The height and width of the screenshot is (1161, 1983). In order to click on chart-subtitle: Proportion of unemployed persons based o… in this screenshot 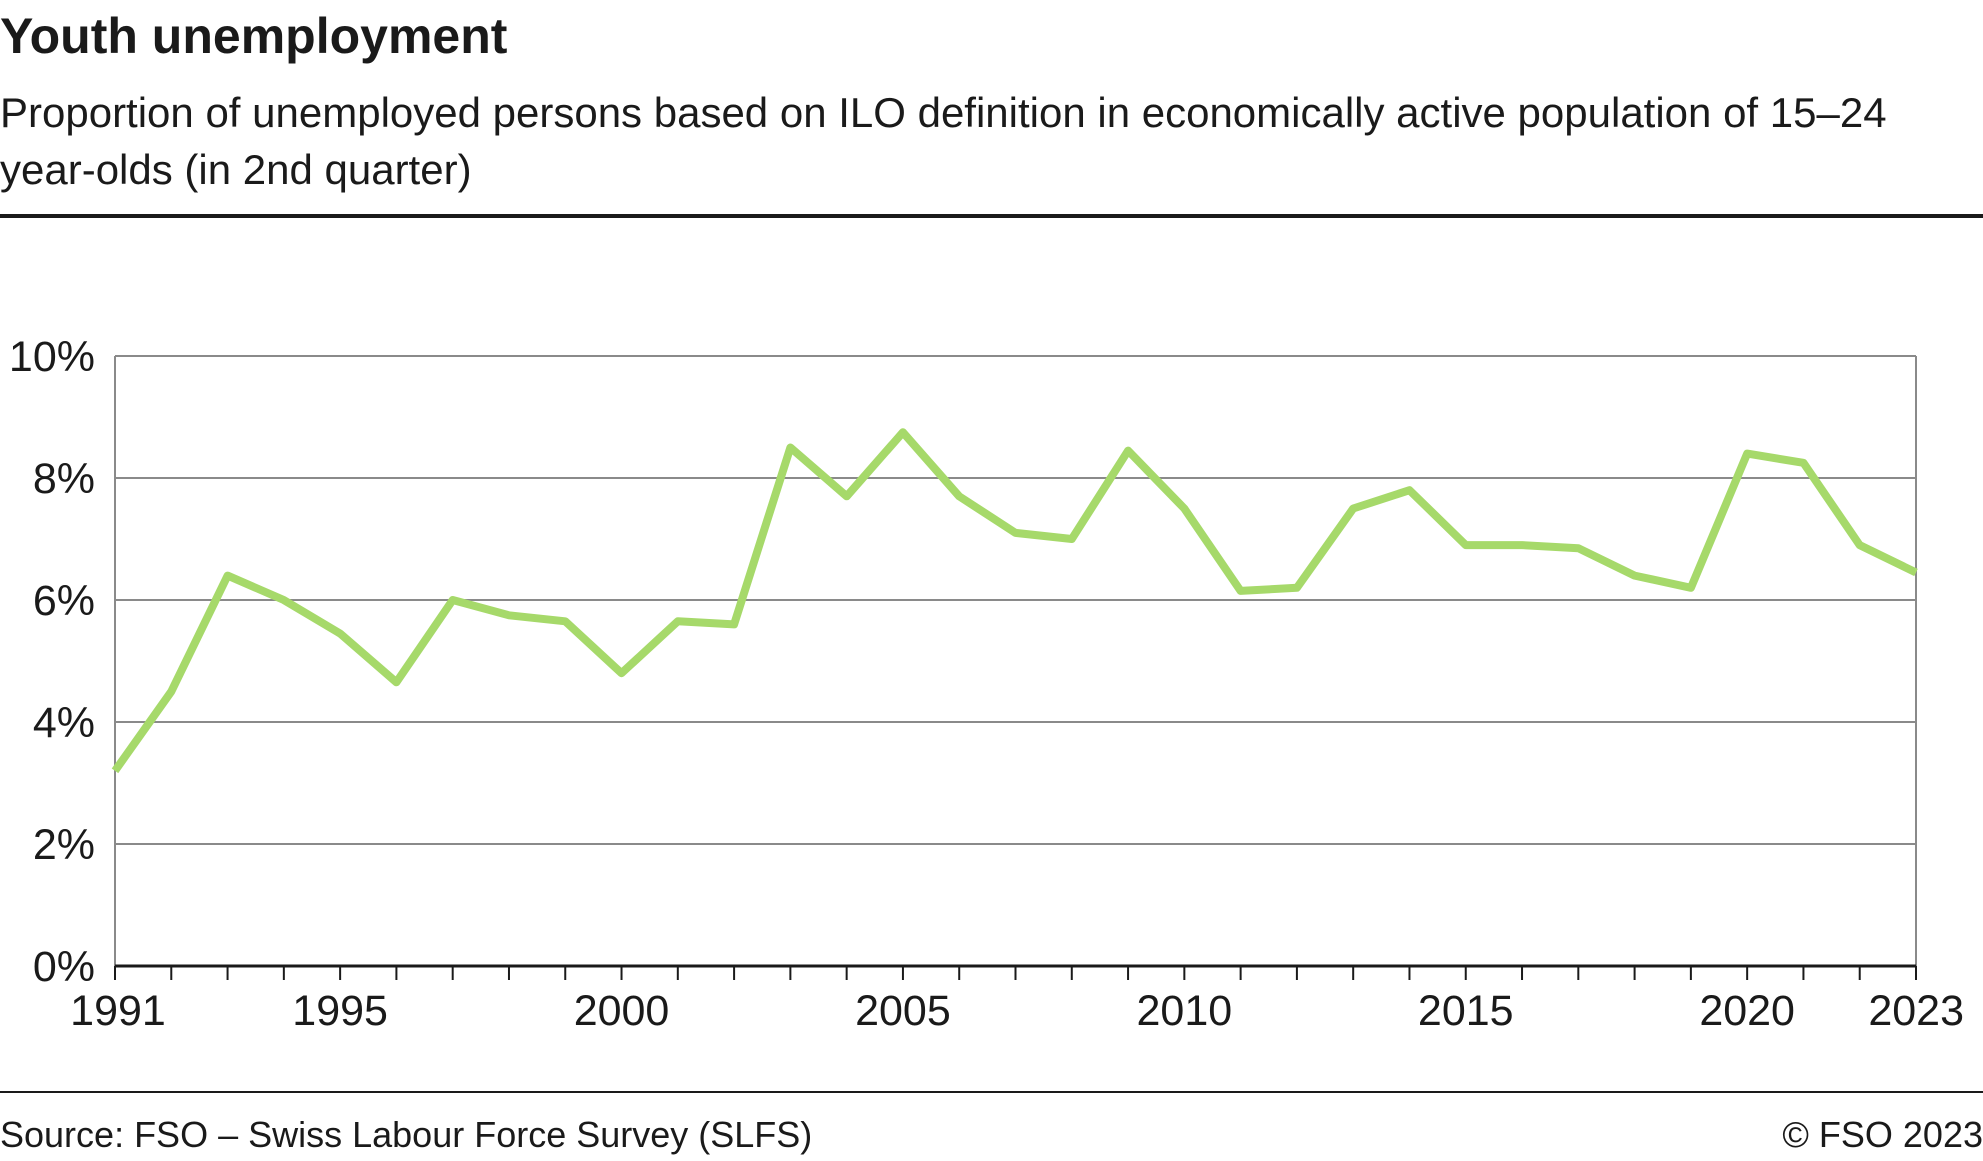, I will do `click(943, 141)`.